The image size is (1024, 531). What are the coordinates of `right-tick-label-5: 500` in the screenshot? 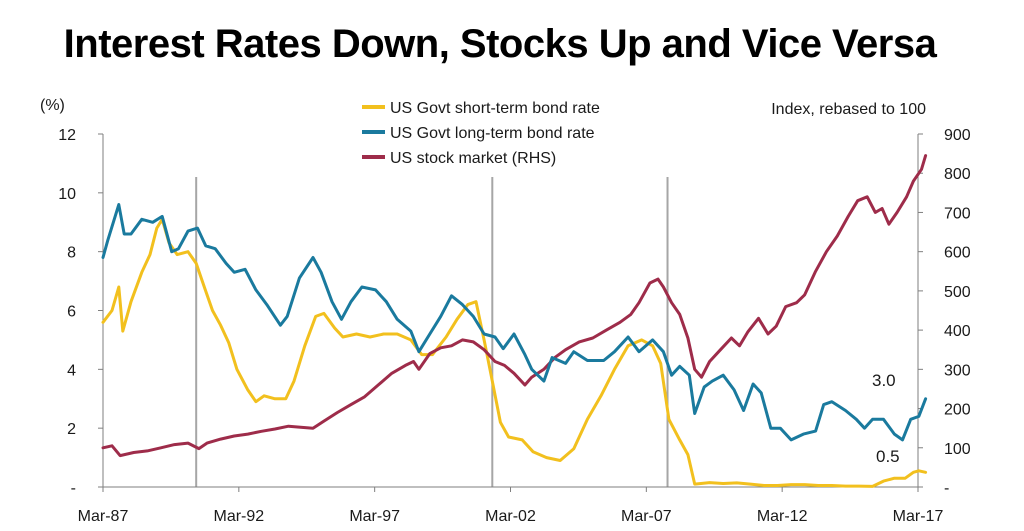 It's located at (957, 292).